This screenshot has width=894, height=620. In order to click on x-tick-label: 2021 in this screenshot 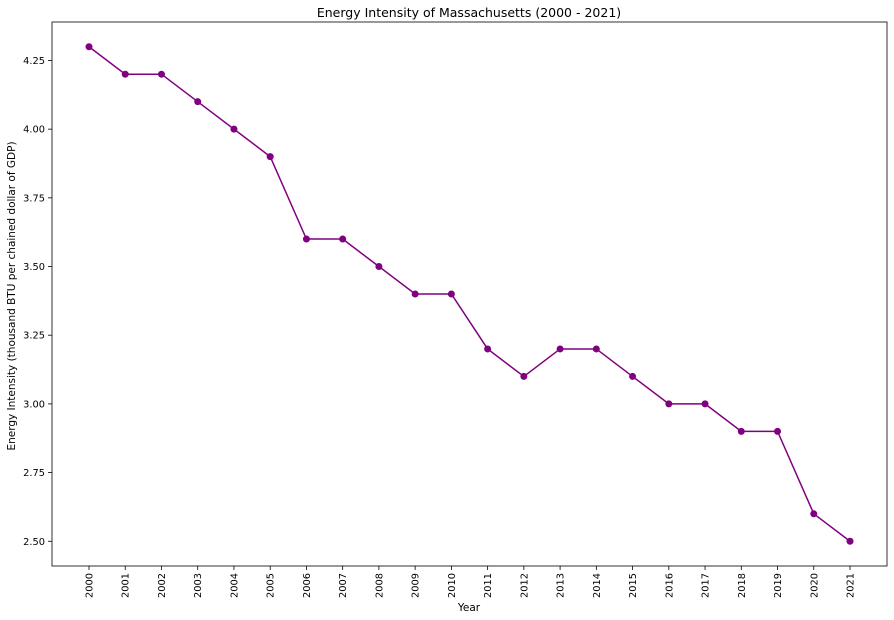, I will do `click(851, 585)`.